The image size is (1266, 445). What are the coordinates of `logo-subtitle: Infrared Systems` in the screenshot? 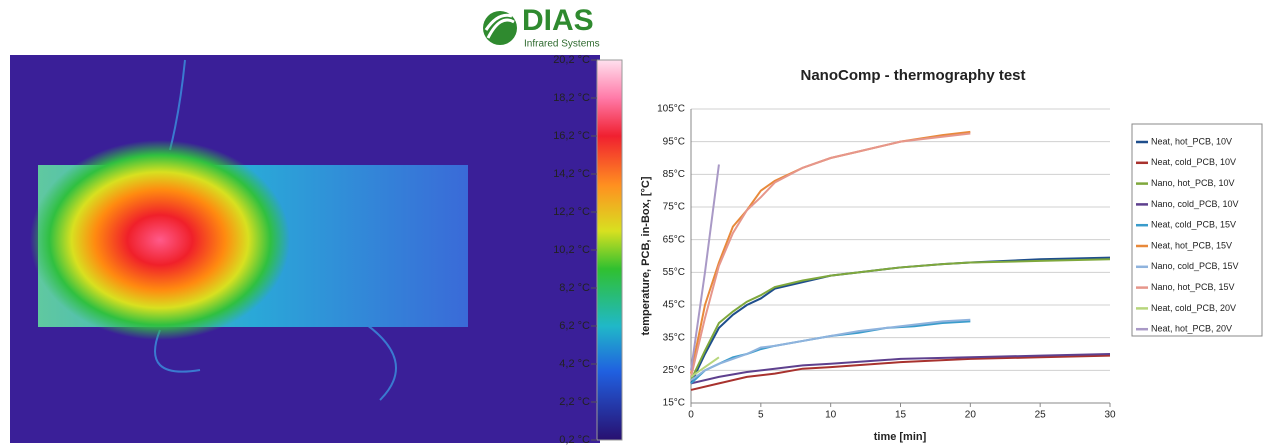 It's located at (562, 44).